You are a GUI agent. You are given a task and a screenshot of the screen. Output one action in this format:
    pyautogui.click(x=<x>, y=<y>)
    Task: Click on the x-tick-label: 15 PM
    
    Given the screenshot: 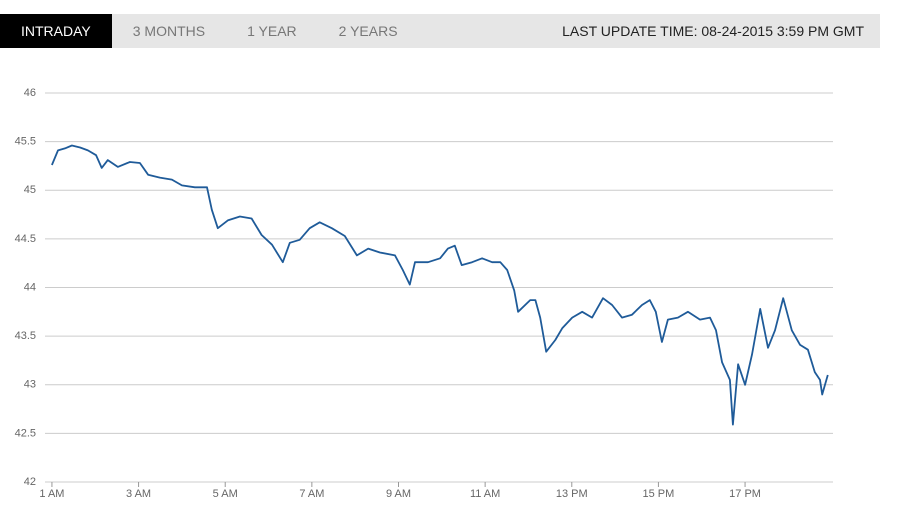 What is the action you would take?
    pyautogui.click(x=659, y=494)
    